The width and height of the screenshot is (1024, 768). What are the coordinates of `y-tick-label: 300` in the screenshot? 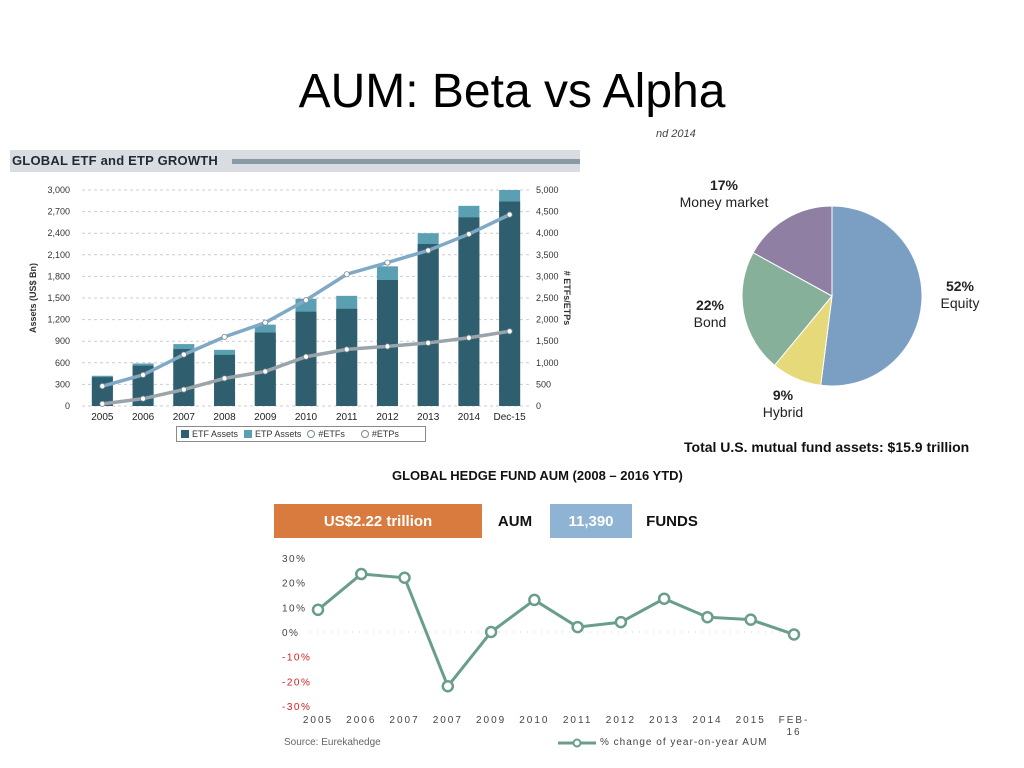 It's located at (62, 384).